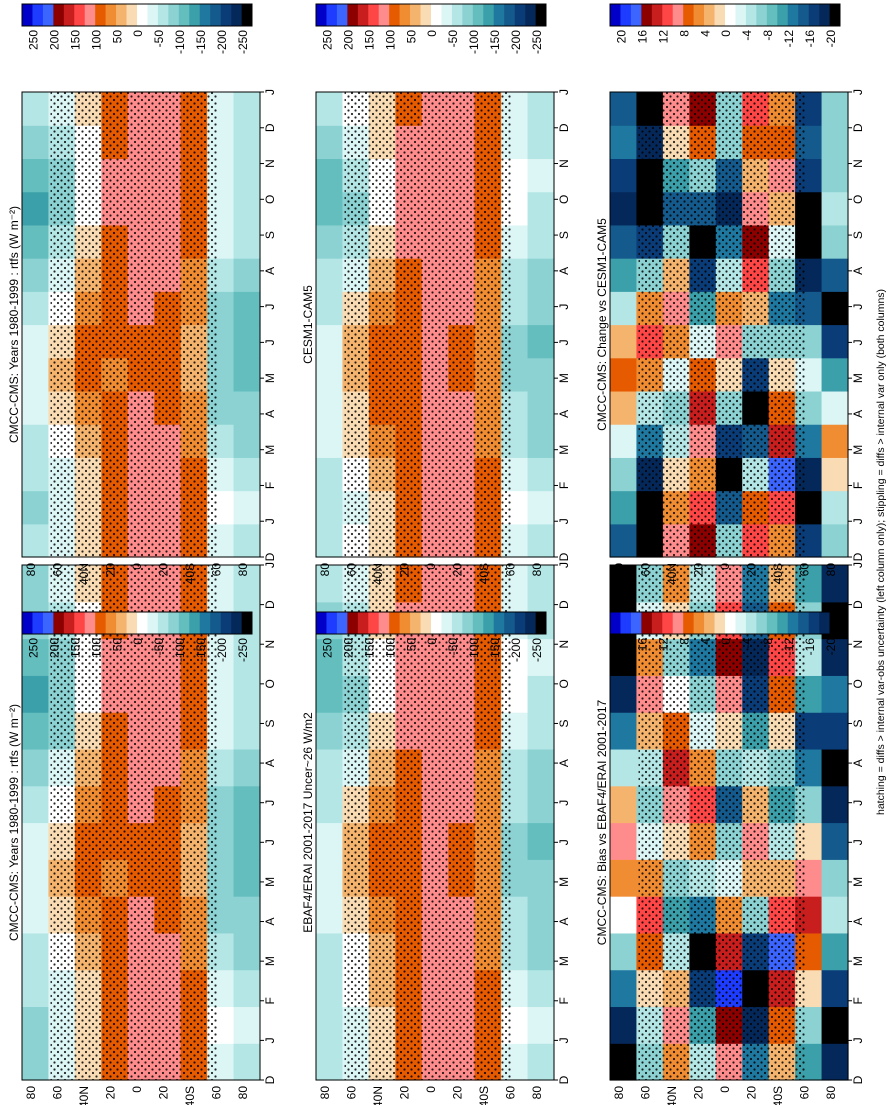  Describe the element at coordinates (725, 633) in the screenshot. I see `colorbar-bottom-left: 20 16 12 8 4 0 -4 -8 -12 -16 -20` at that location.